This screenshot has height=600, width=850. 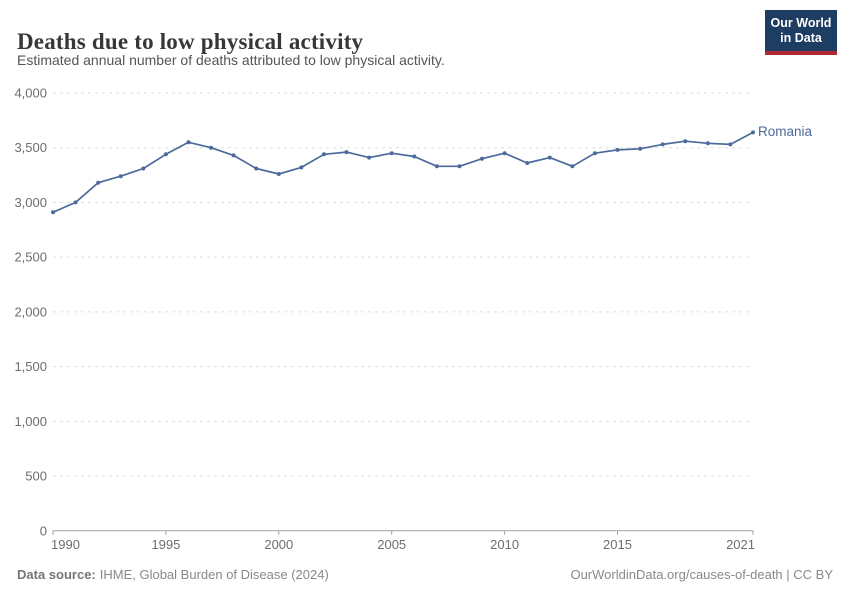 What do you see at coordinates (65, 544) in the screenshot?
I see `x-tick-label: 1990` at bounding box center [65, 544].